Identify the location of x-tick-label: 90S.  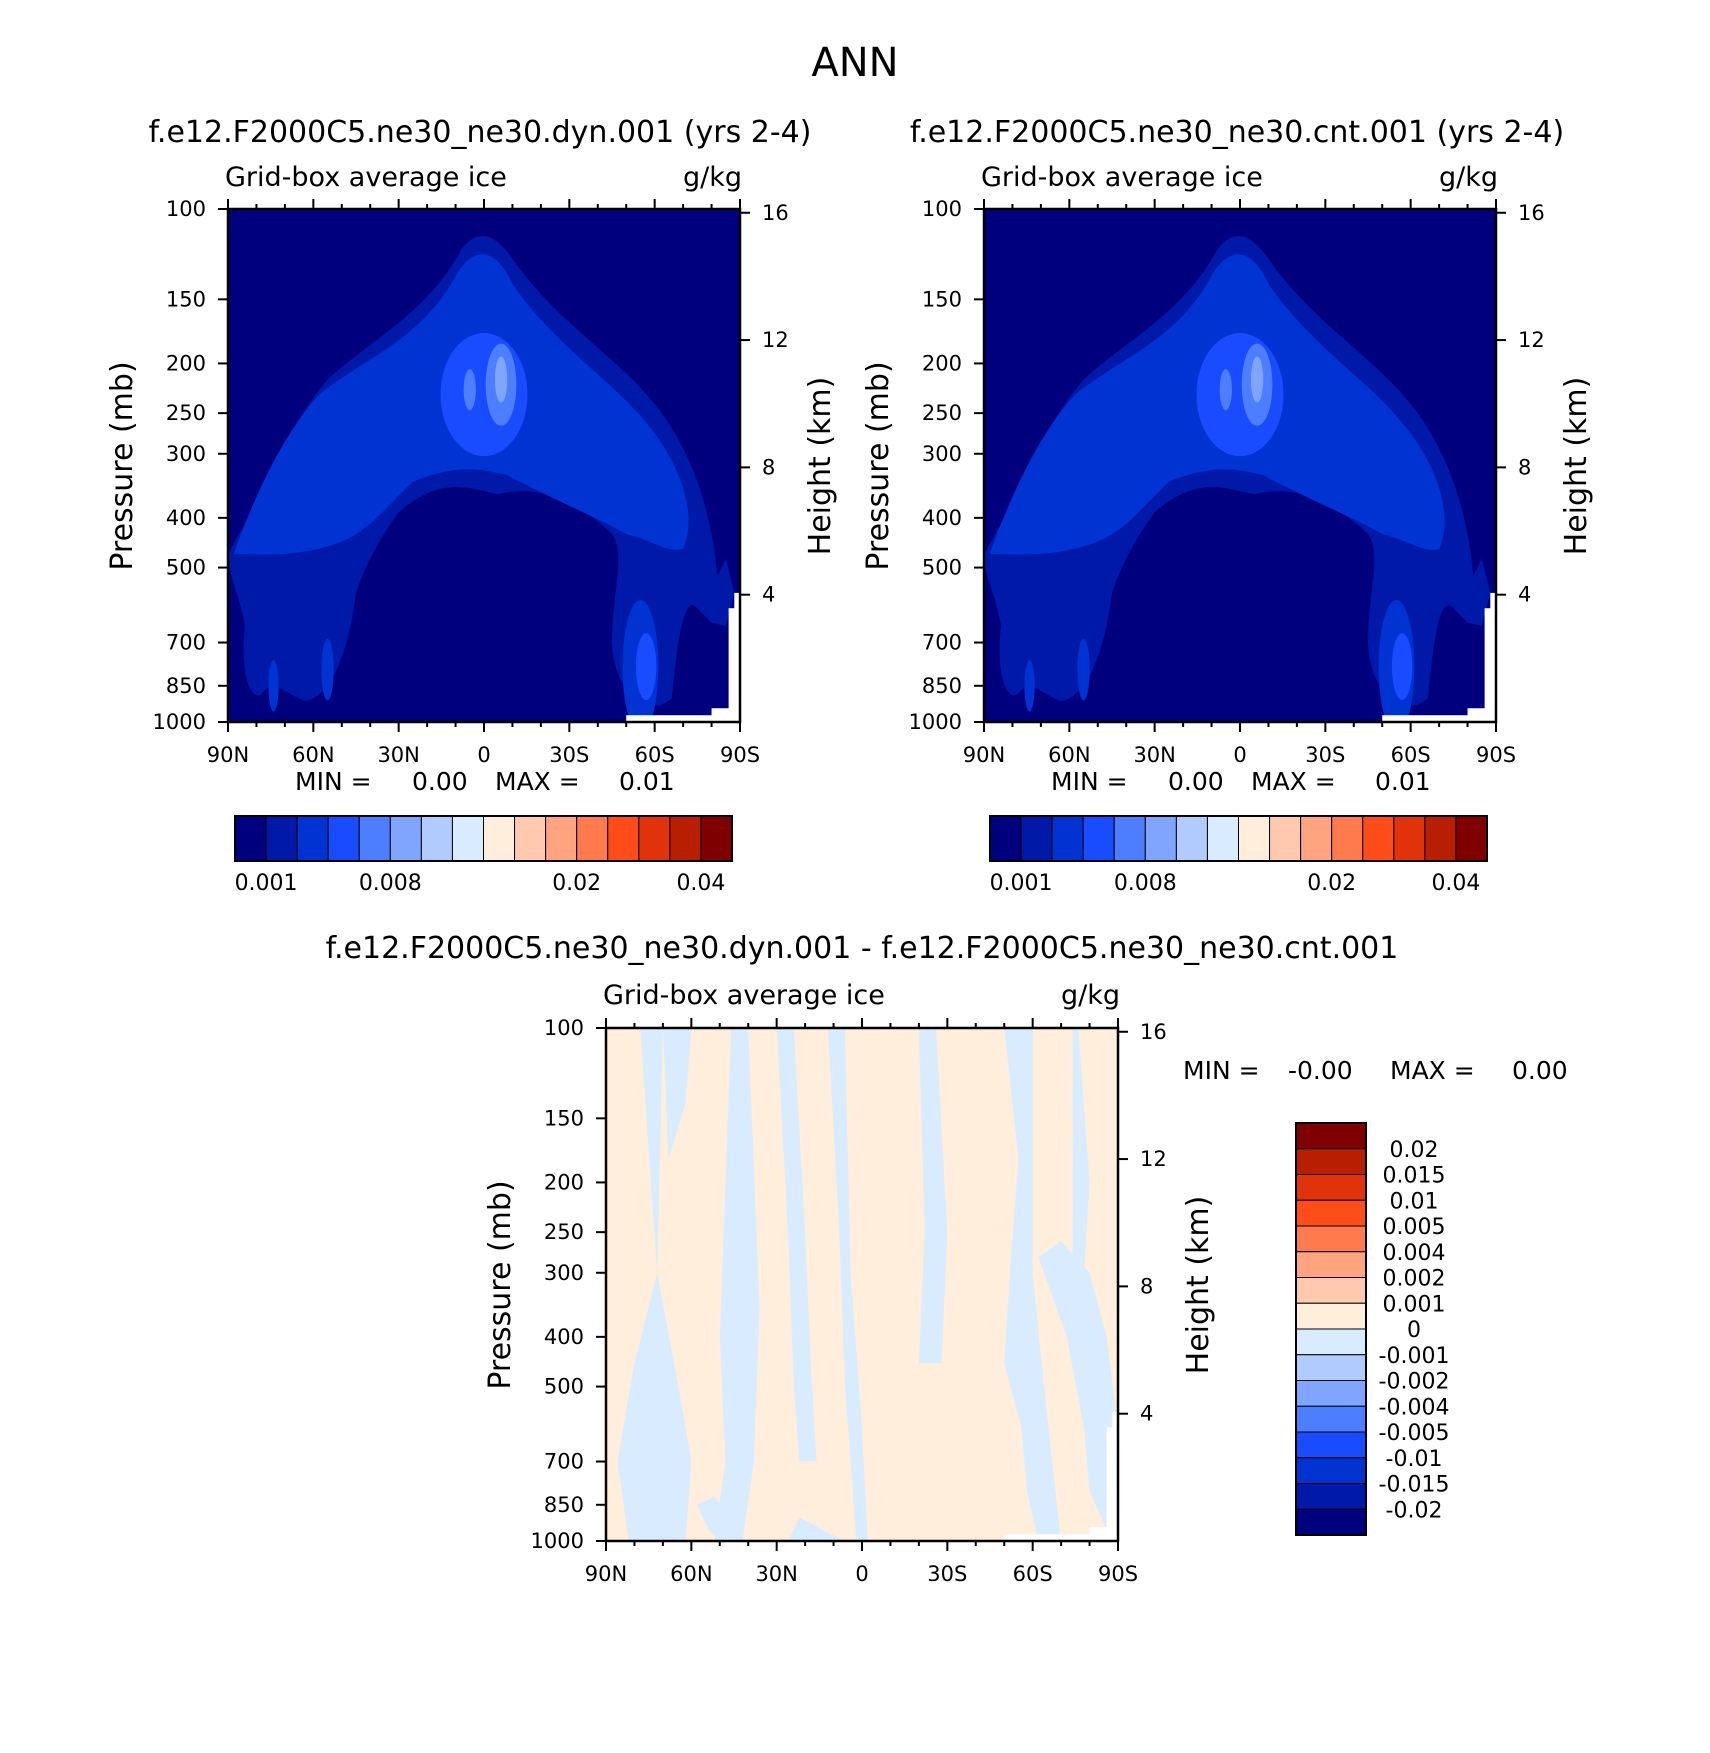
(1118, 1574).